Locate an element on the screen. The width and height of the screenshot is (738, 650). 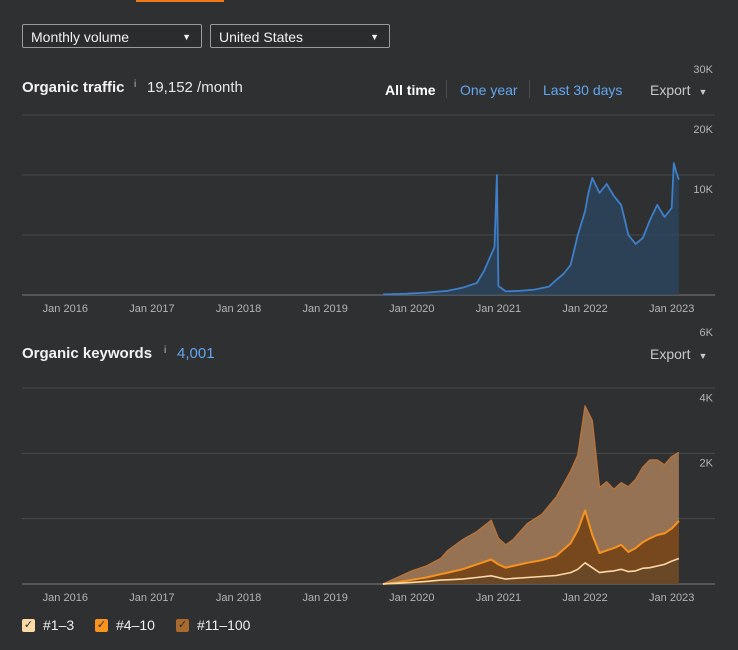
range-one-year: One year is located at coordinates (489, 90).